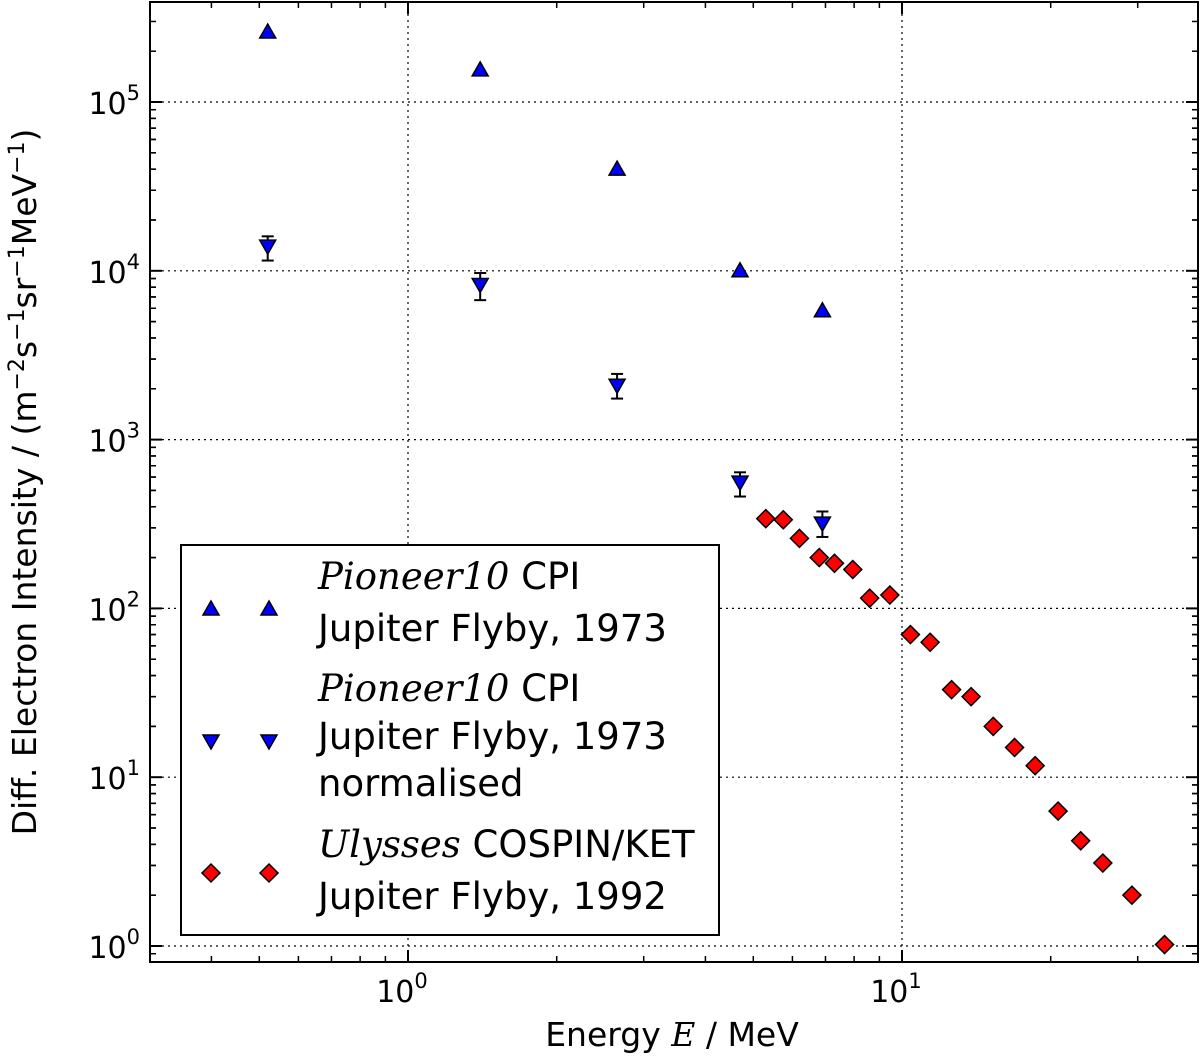 The image size is (1200, 1058). Describe the element at coordinates (448, 576) in the screenshot. I see `legend-series-1-title: Pioneer10 CPI` at that location.